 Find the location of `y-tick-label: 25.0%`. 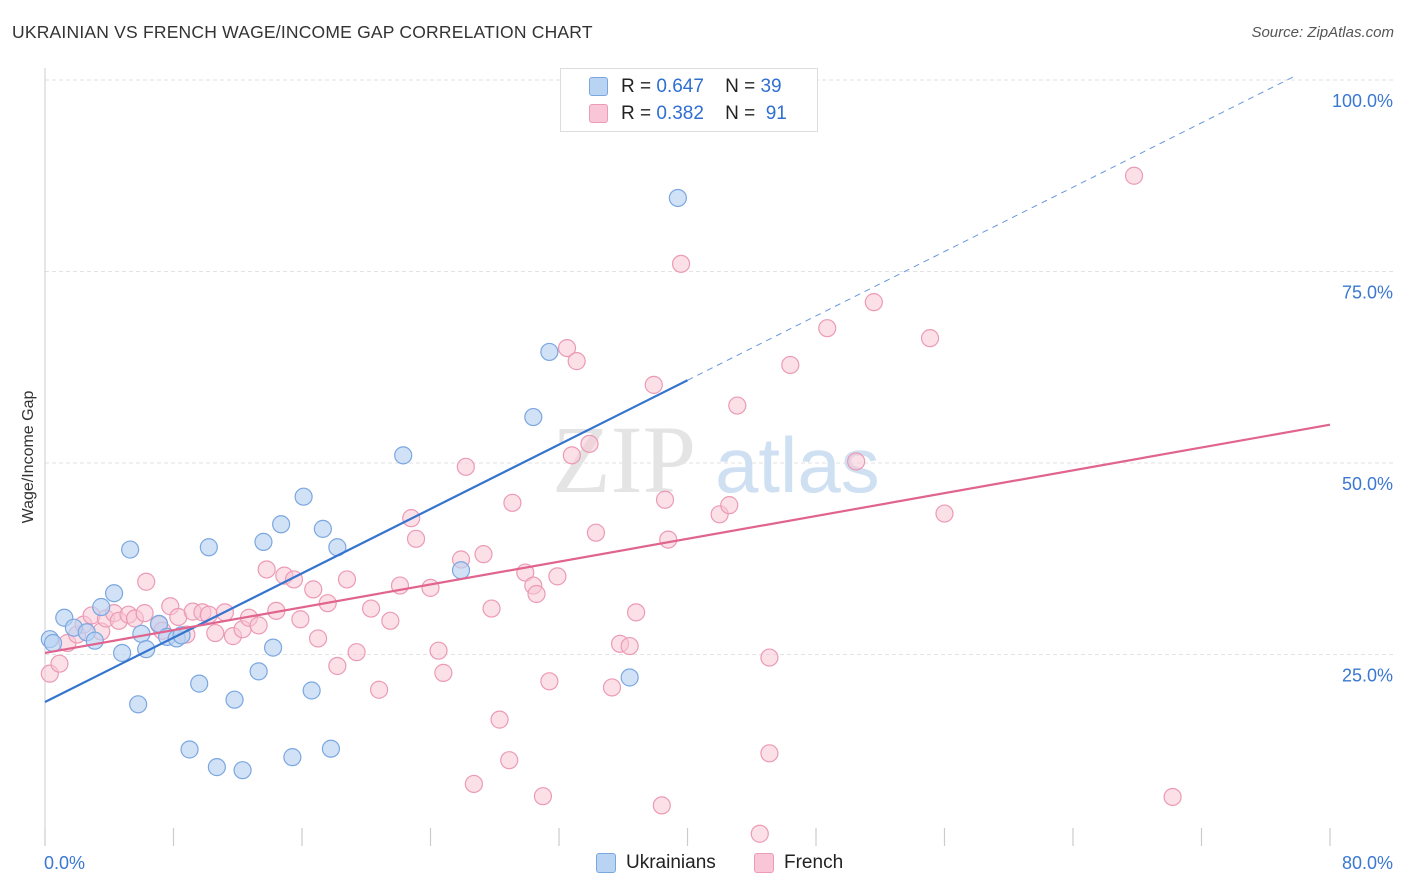

y-tick-label: 25.0% is located at coordinates (1367, 676).